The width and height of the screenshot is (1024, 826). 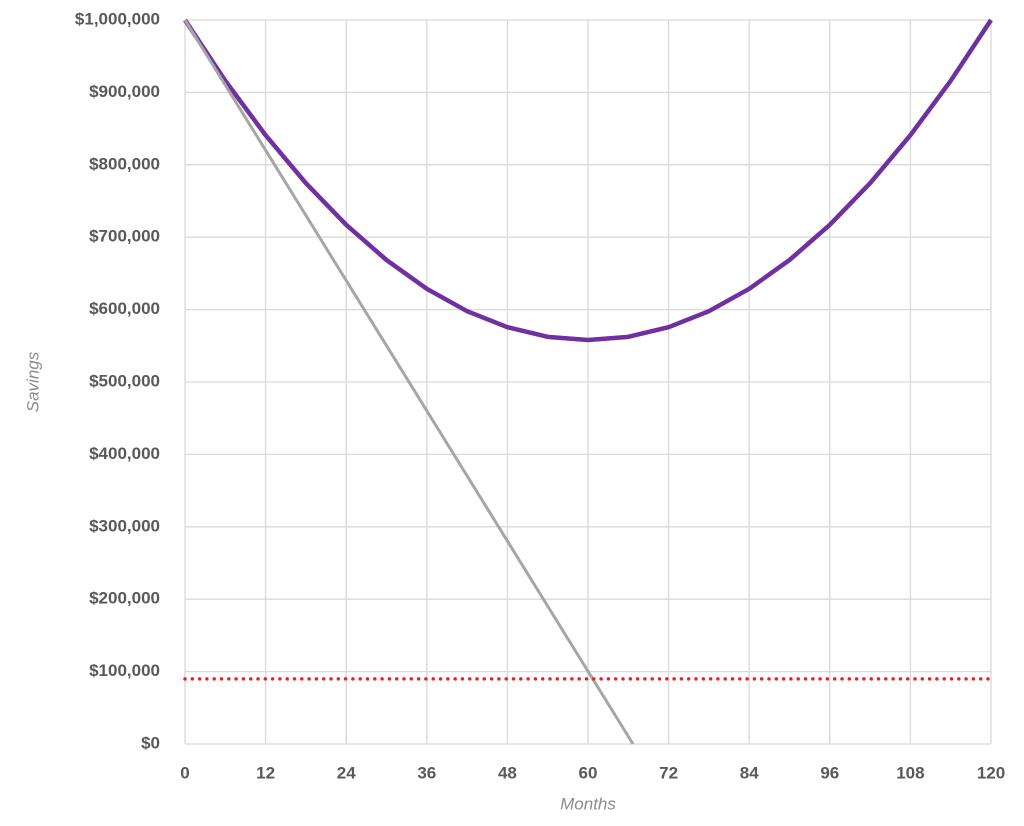 I want to click on x-tick-label: 72, so click(x=668, y=772).